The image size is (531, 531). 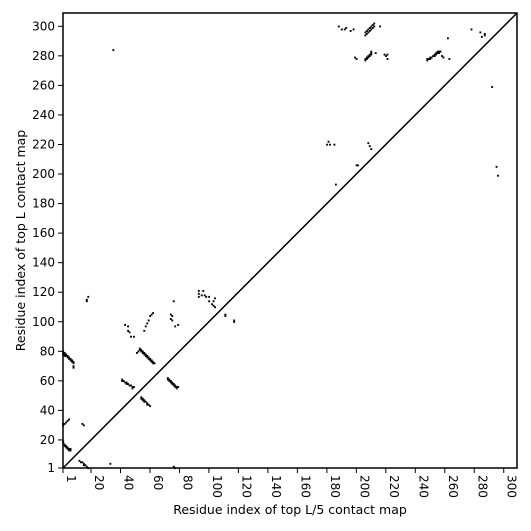 What do you see at coordinates (51, 468) in the screenshot?
I see `y-tick-label: 1` at bounding box center [51, 468].